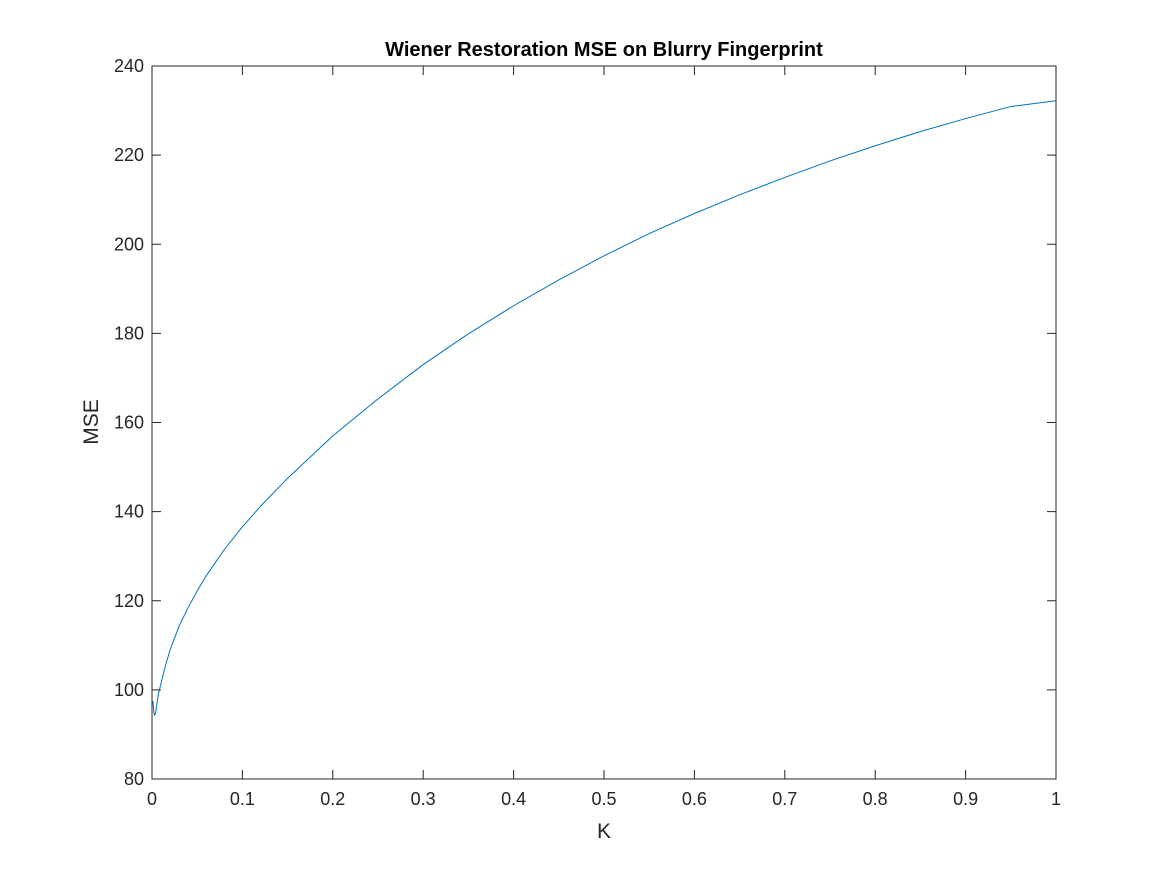  Describe the element at coordinates (603, 799) in the screenshot. I see `x-tick-label: 0.5` at that location.